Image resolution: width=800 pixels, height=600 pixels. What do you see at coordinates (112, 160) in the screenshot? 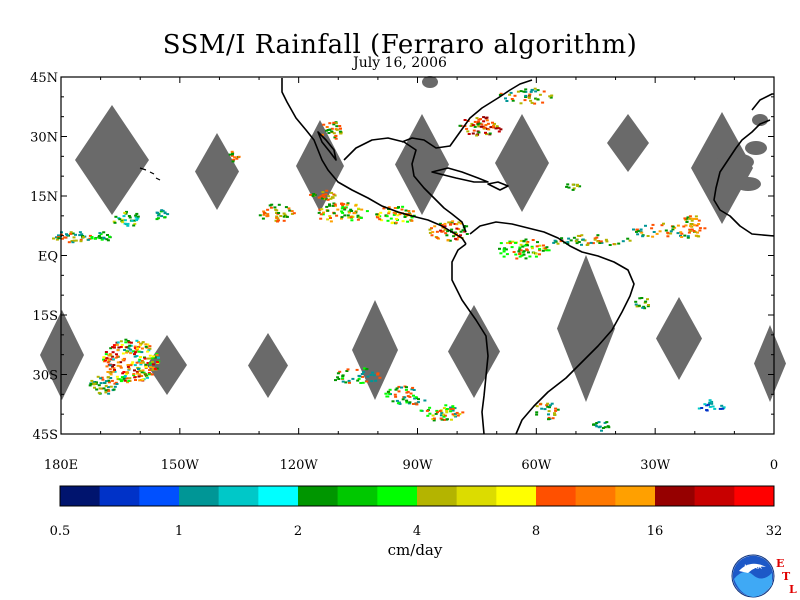
I see `missing-swath` at bounding box center [112, 160].